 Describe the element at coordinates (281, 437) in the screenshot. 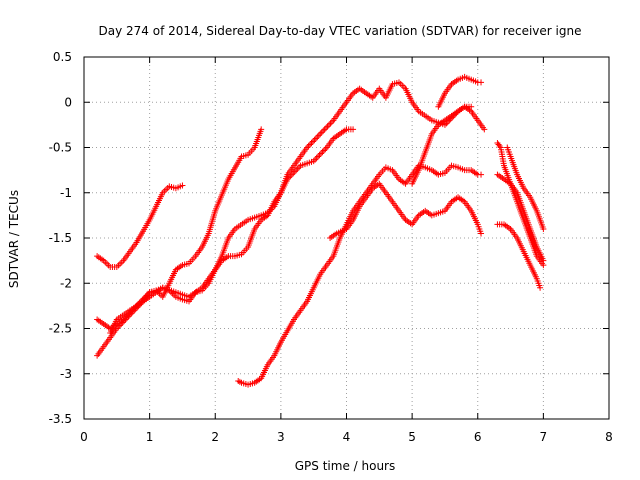

I see `x-tick-label: 3` at that location.